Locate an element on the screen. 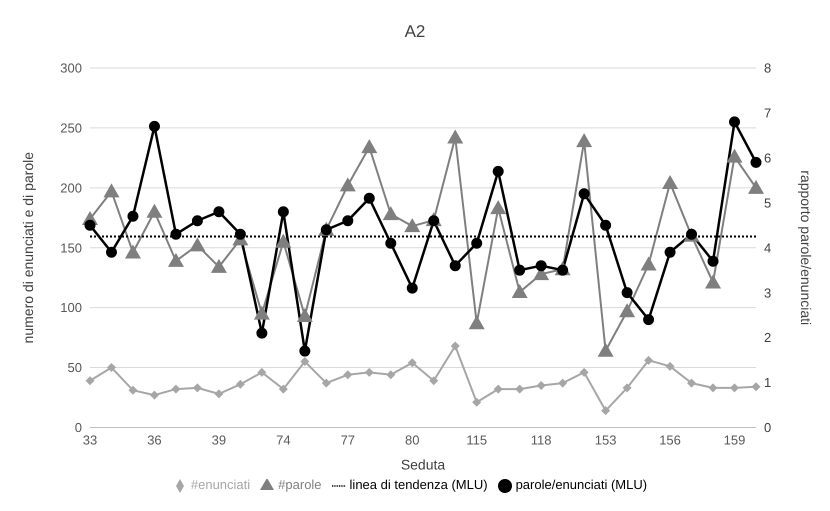 The height and width of the screenshot is (511, 830). x-tick-label: 115 is located at coordinates (477, 440).